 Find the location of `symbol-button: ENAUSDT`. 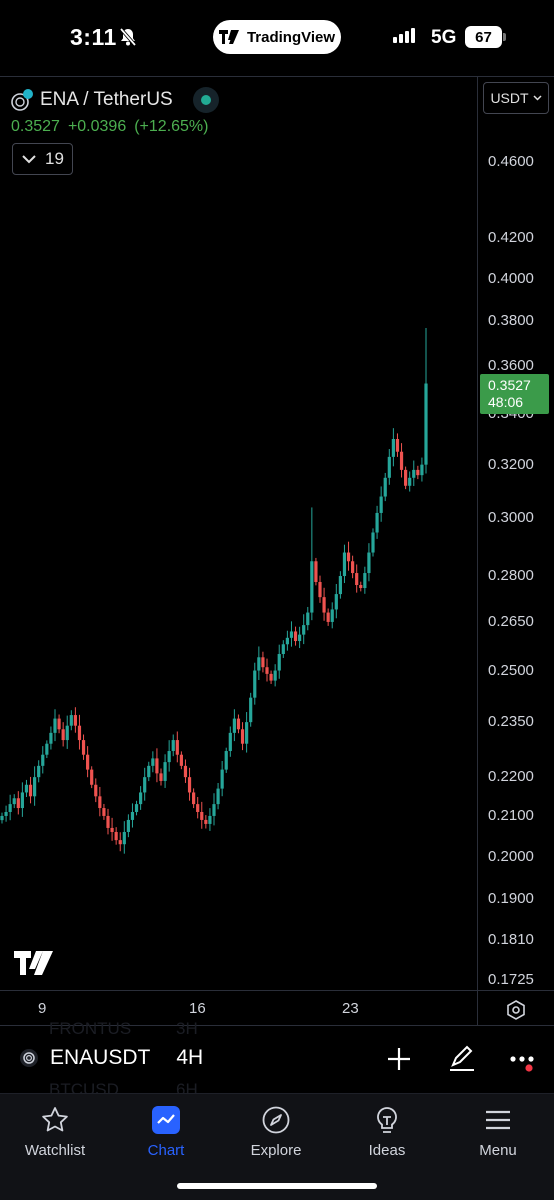

symbol-button: ENAUSDT is located at coordinates (100, 1057).